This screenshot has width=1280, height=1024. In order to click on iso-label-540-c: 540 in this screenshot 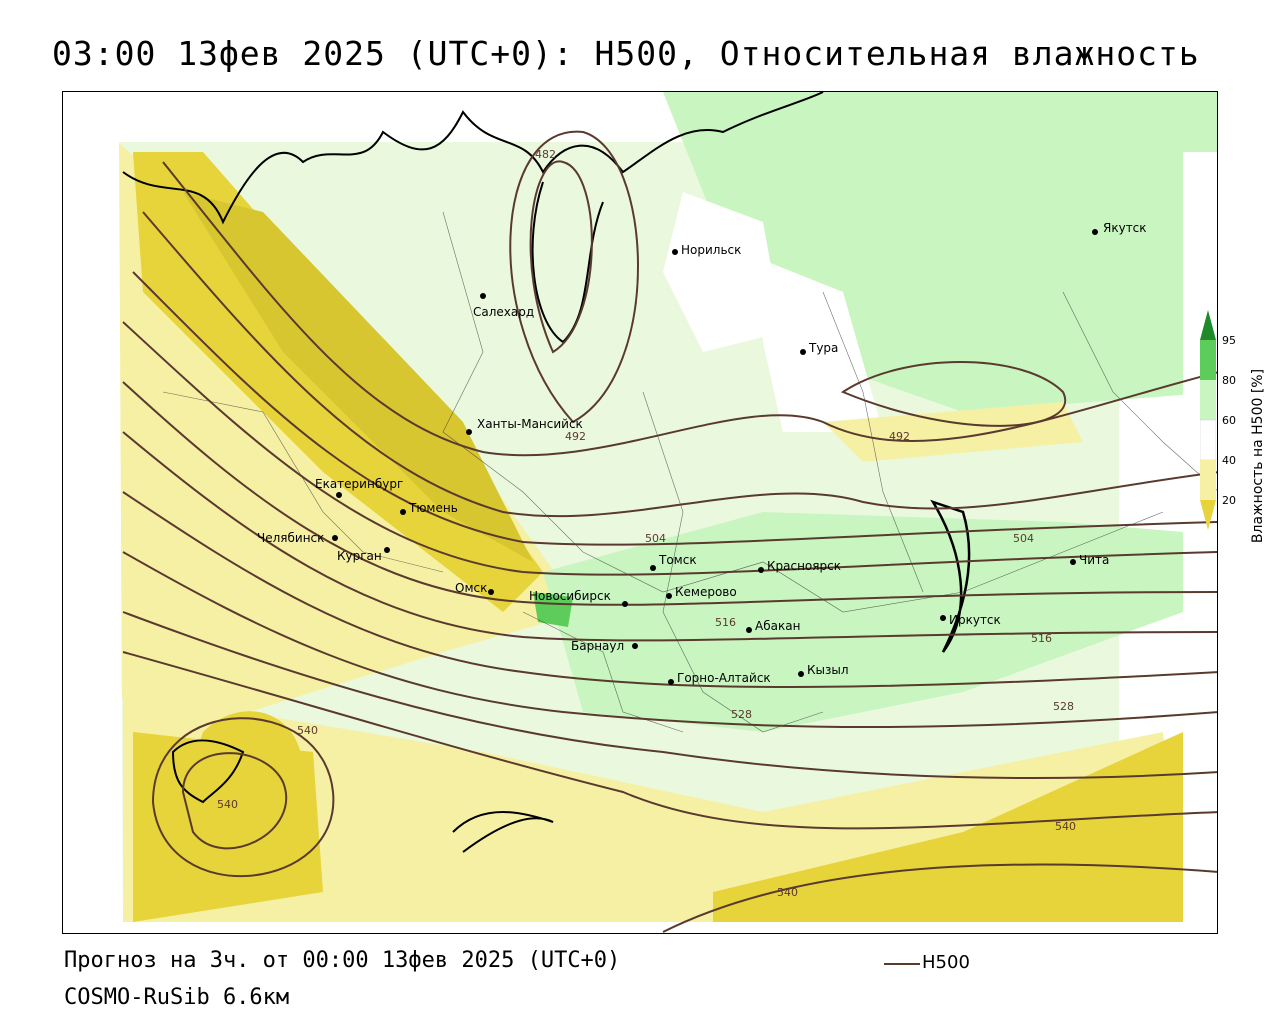, I will do `click(1065, 826)`.